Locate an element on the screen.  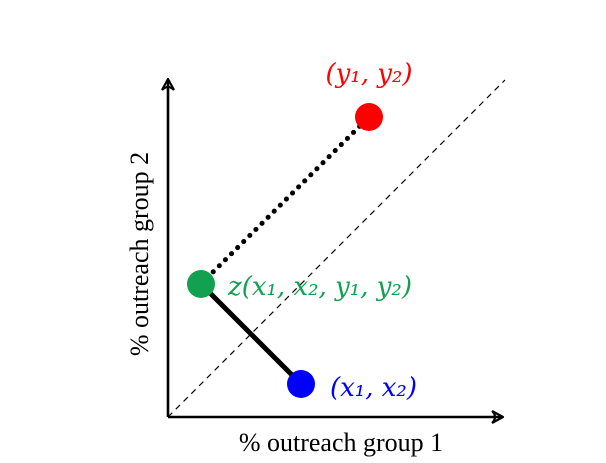
y-axis-title: % outreach group 2 is located at coordinates (139, 254).